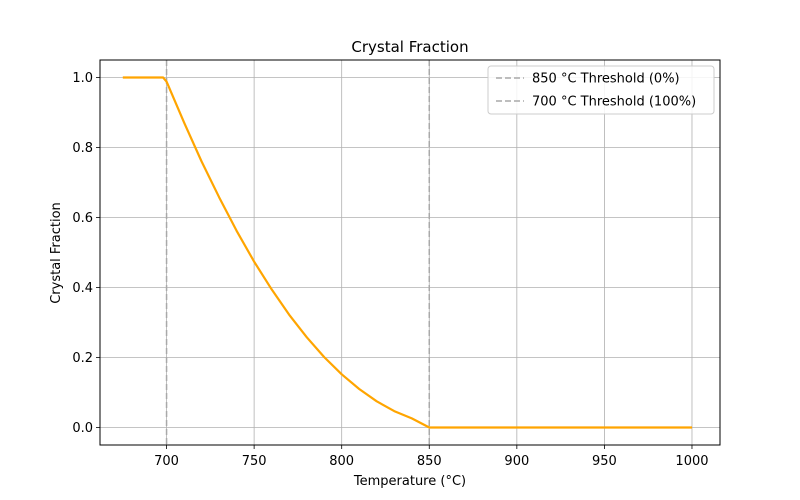 Image resolution: width=800 pixels, height=500 pixels. Describe the element at coordinates (82, 288) in the screenshot. I see `y-tick-label: 0.4` at that location.